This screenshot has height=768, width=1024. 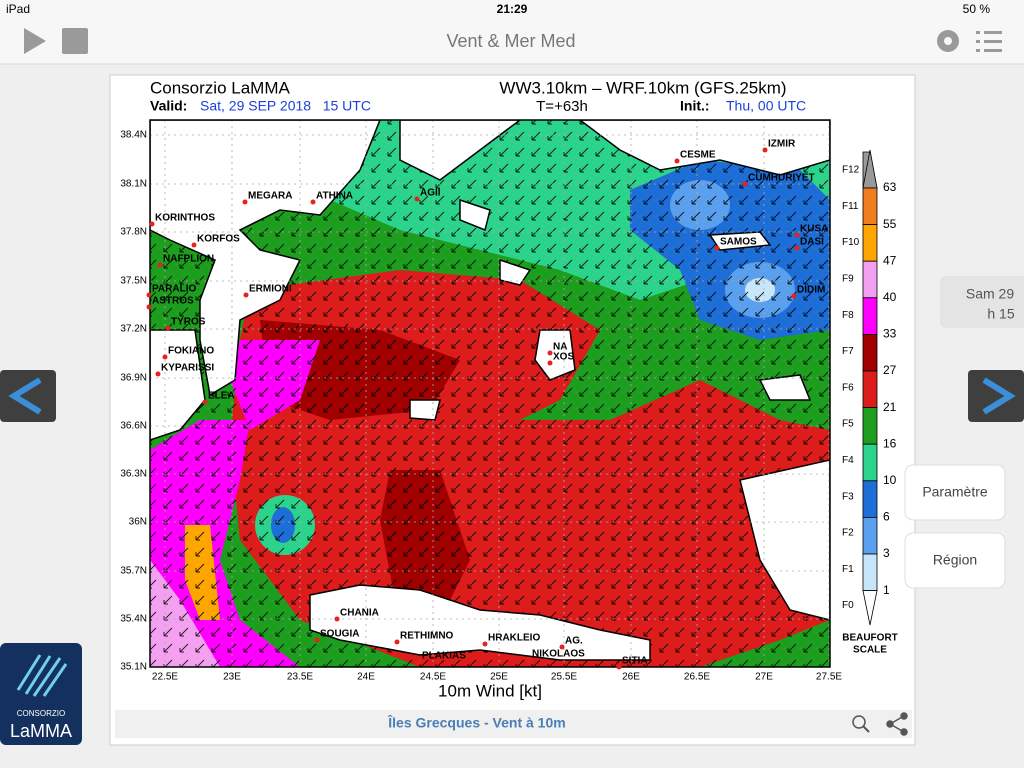 What do you see at coordinates (220, 87) in the screenshot?
I see `map-source: Consorzio LaMMA` at bounding box center [220, 87].